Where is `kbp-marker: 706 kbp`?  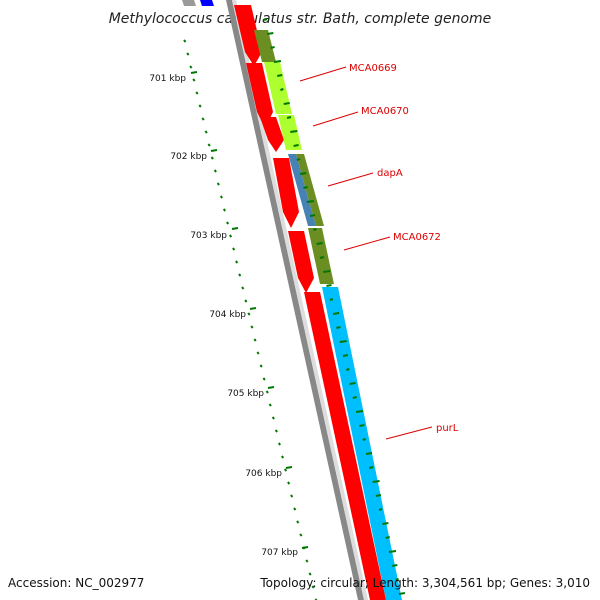 kbp-marker: 706 kbp is located at coordinates (269, 472).